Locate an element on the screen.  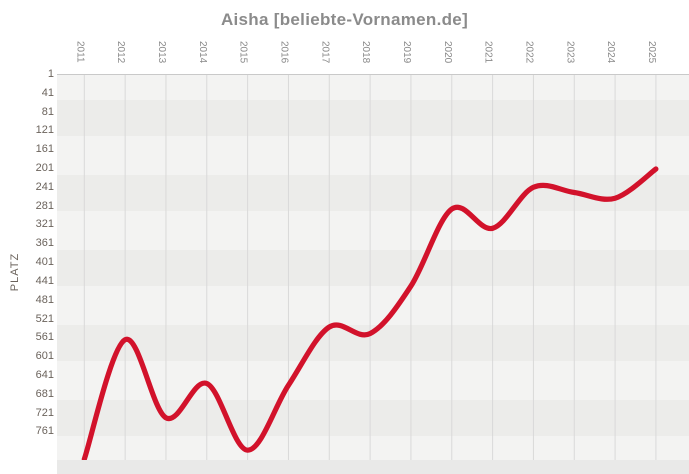
x-axis-strip is located at coordinates (373, 467).